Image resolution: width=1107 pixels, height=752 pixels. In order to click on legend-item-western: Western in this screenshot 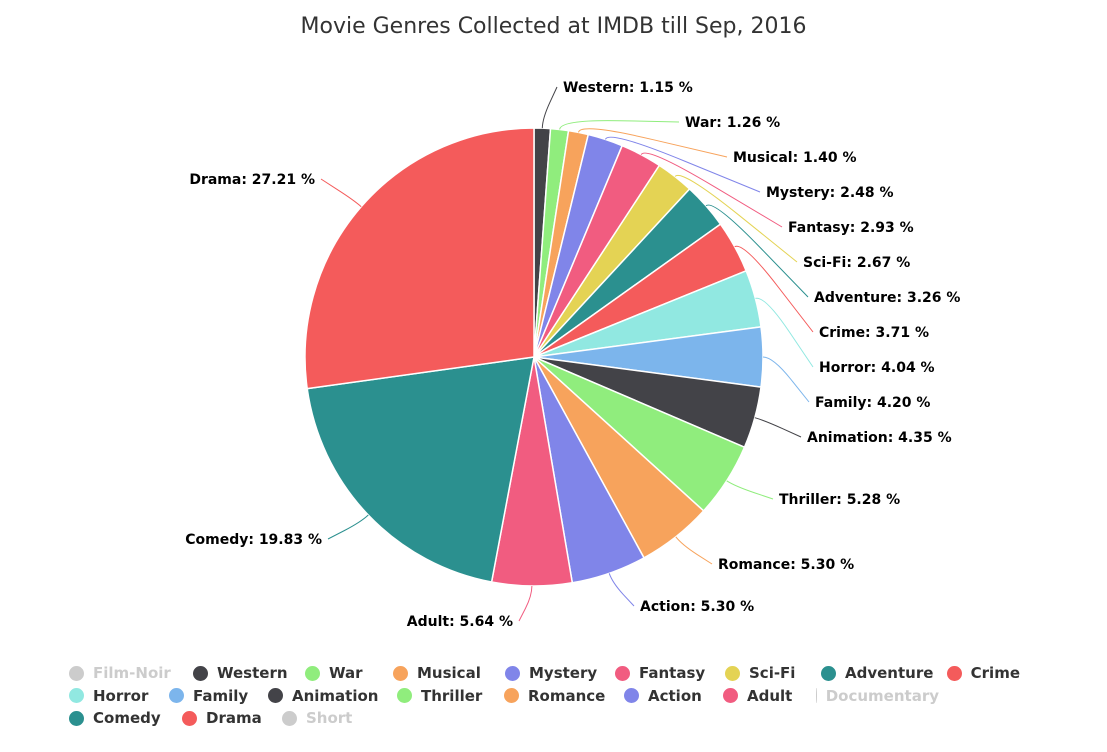, I will do `click(242, 673)`.